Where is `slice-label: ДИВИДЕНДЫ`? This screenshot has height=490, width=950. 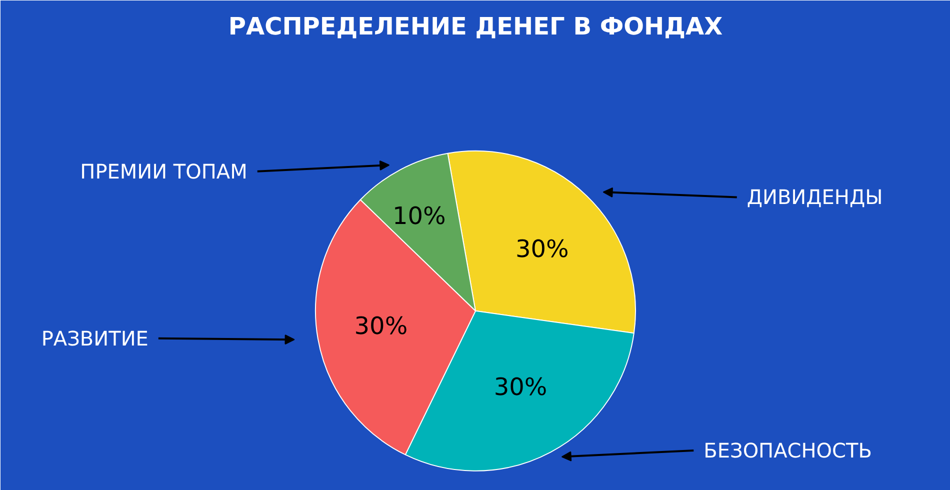
slice-label: ДИВИДЕНДЫ is located at coordinates (814, 197).